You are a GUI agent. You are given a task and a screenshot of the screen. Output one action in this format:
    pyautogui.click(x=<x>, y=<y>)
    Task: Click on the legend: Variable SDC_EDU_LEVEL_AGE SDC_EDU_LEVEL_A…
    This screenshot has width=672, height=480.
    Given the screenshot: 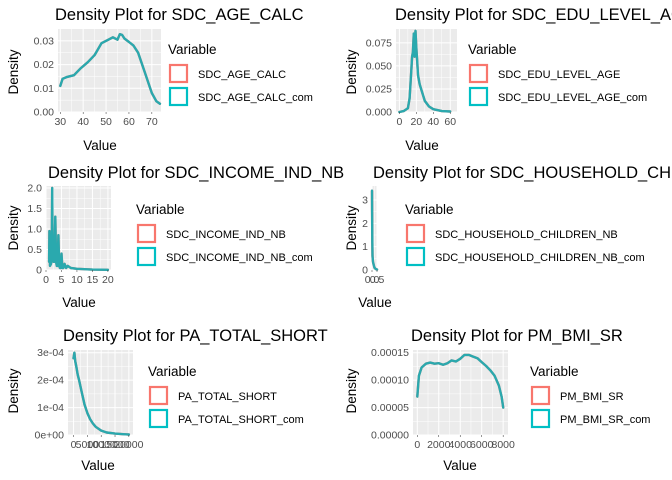 What is the action you would take?
    pyautogui.click(x=557, y=74)
    